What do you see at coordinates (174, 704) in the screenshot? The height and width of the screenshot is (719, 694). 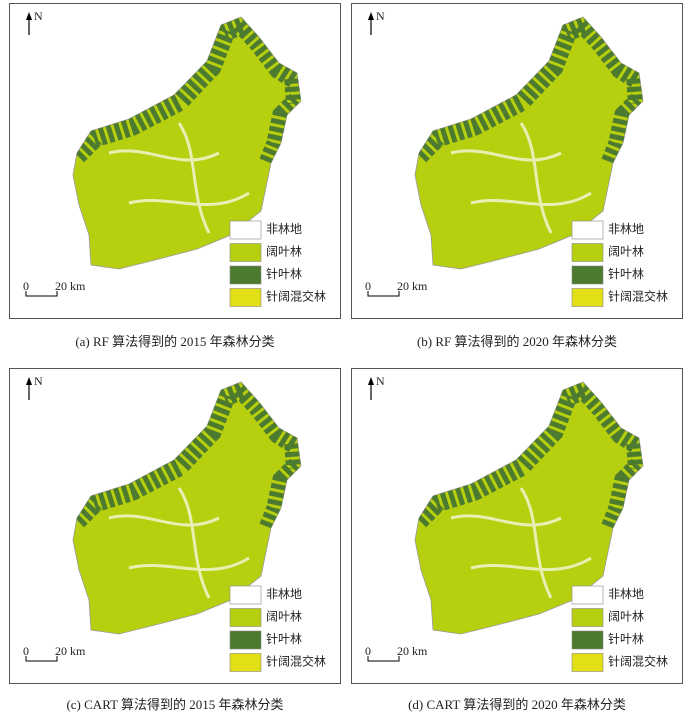 I see `caption: (c) CART 算法得到的 2015 年森林分类` at bounding box center [174, 704].